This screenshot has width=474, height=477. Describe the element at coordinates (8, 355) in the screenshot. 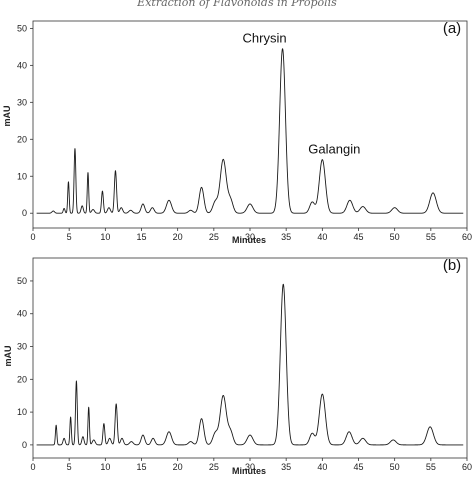

I see `y-axis-label-b: mAU` at that location.